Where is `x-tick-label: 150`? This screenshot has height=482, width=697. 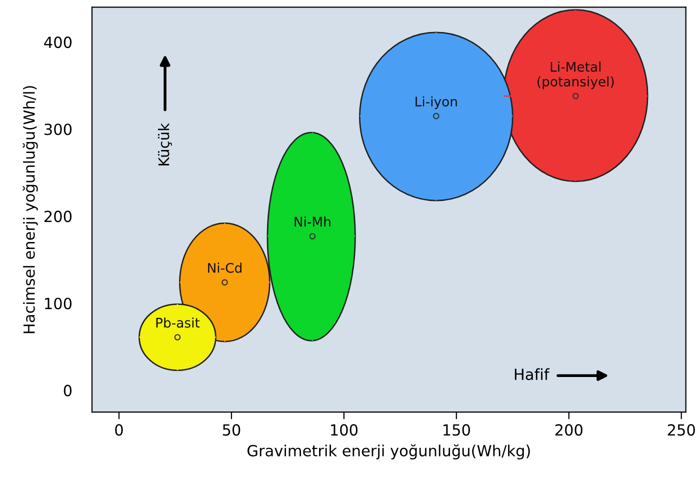 x-tick-label: 150 is located at coordinates (457, 430).